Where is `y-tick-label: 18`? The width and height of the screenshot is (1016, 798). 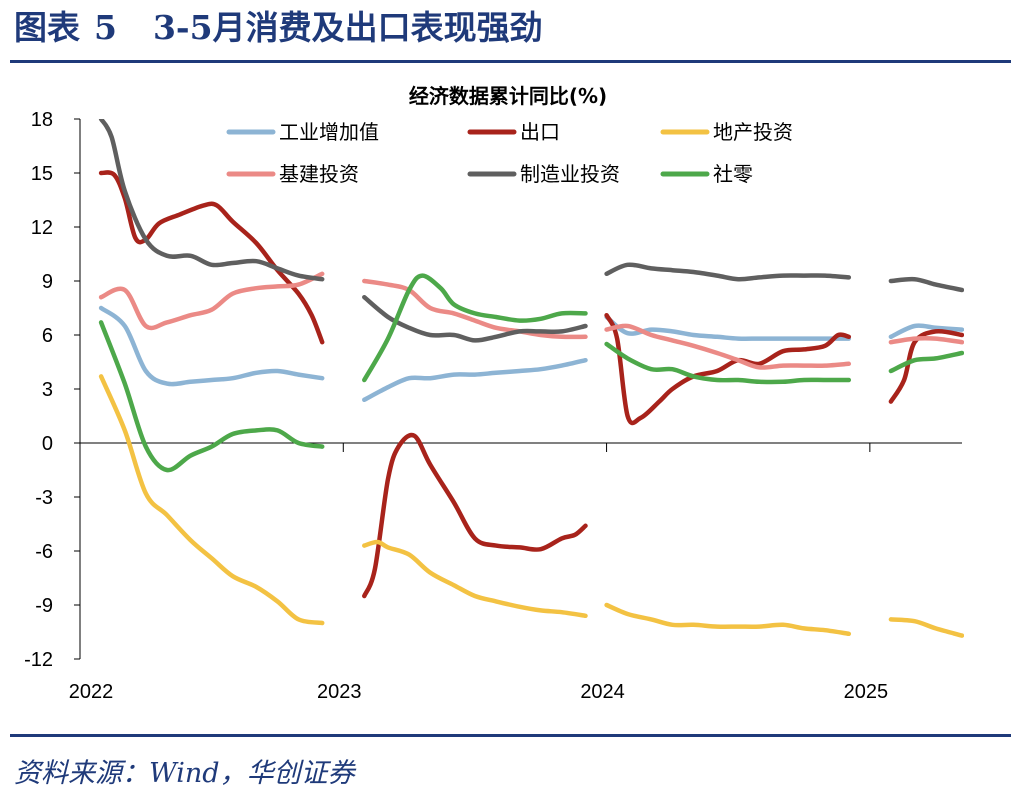
y-tick-label: 18 is located at coordinates (42, 120).